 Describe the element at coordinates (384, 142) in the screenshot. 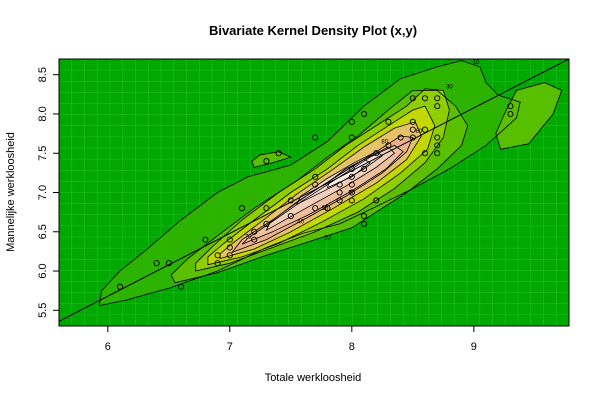

I see `contour-label: 80` at that location.